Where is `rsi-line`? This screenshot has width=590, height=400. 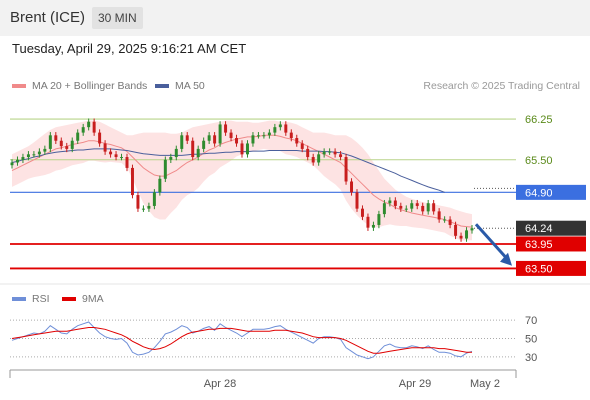
rsi-line is located at coordinates (242, 340).